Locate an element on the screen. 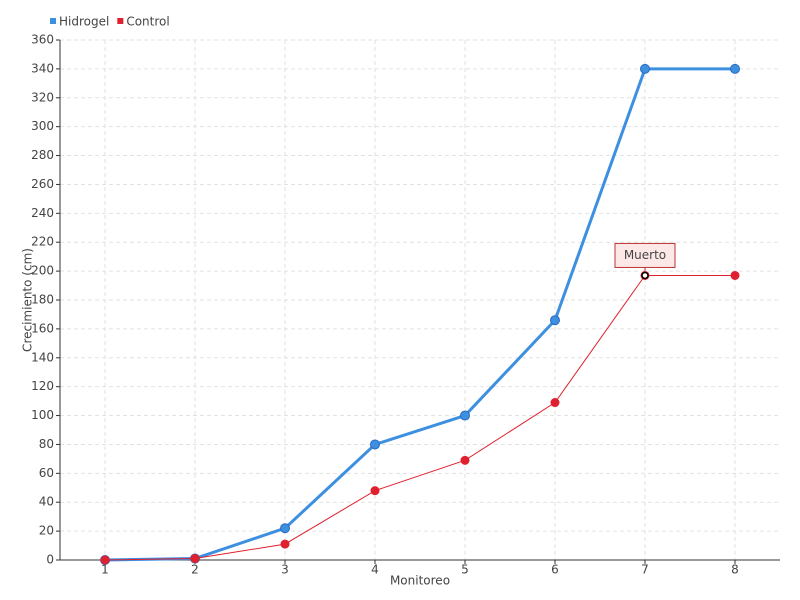 The image size is (800, 600). y-tick-label: 280 is located at coordinates (42, 155).